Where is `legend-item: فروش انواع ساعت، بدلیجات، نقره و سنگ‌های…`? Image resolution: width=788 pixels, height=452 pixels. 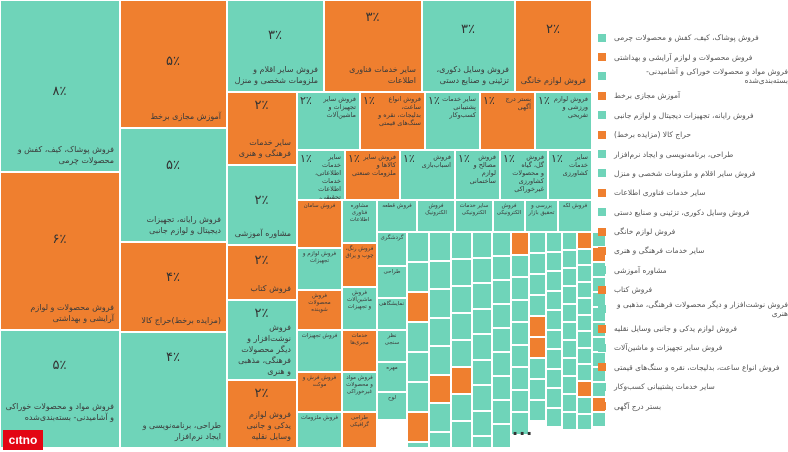
legend-item: فروش انواع ساعت، بدلیجات، نقره و سنگ‌های… is located at coordinates (693, 367).